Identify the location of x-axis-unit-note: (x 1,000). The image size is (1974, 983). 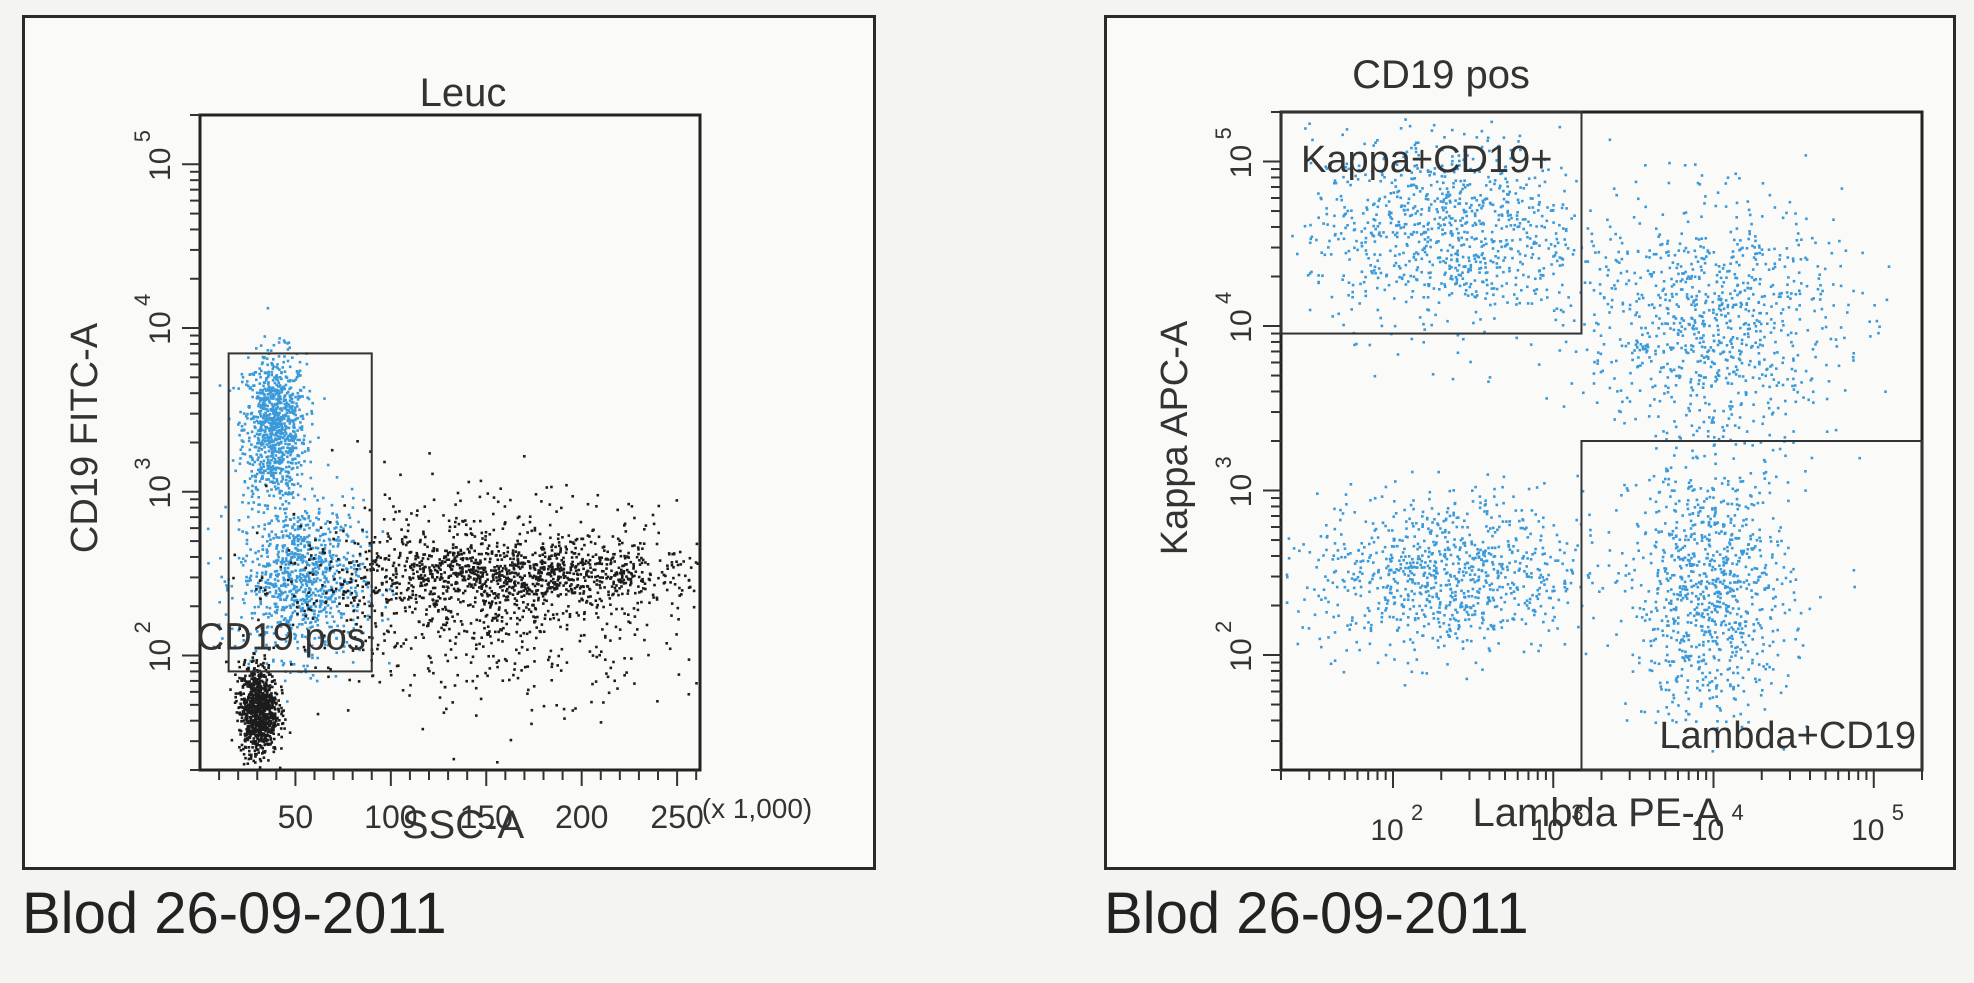
(757, 808).